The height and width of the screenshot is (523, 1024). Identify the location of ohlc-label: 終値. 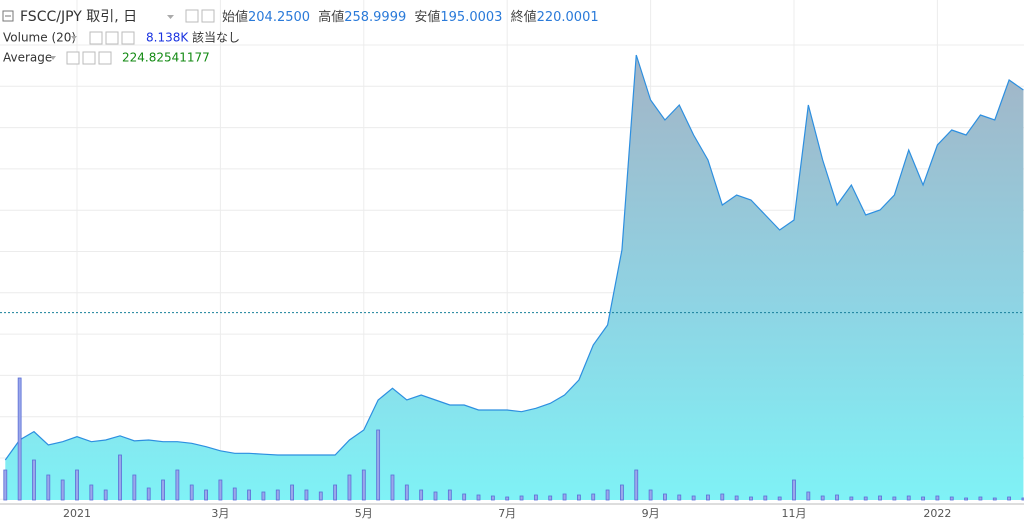
(524, 17).